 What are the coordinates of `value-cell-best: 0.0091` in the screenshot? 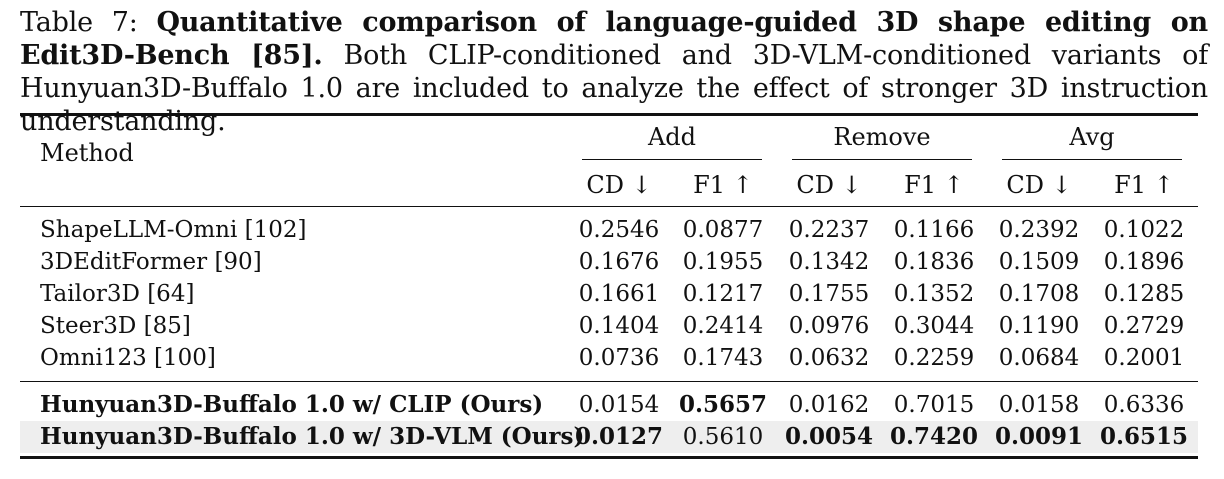 It's located at (1039, 436).